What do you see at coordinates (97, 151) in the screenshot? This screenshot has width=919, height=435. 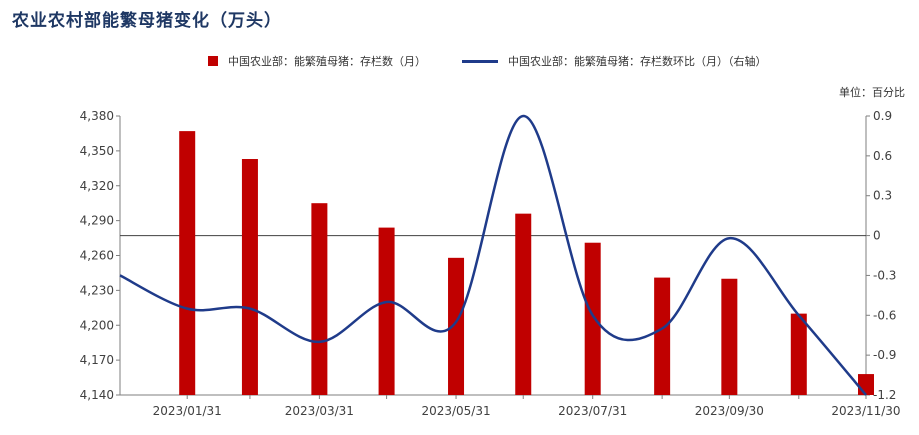 I see `left-axis-tick-label: 4,350` at bounding box center [97, 151].